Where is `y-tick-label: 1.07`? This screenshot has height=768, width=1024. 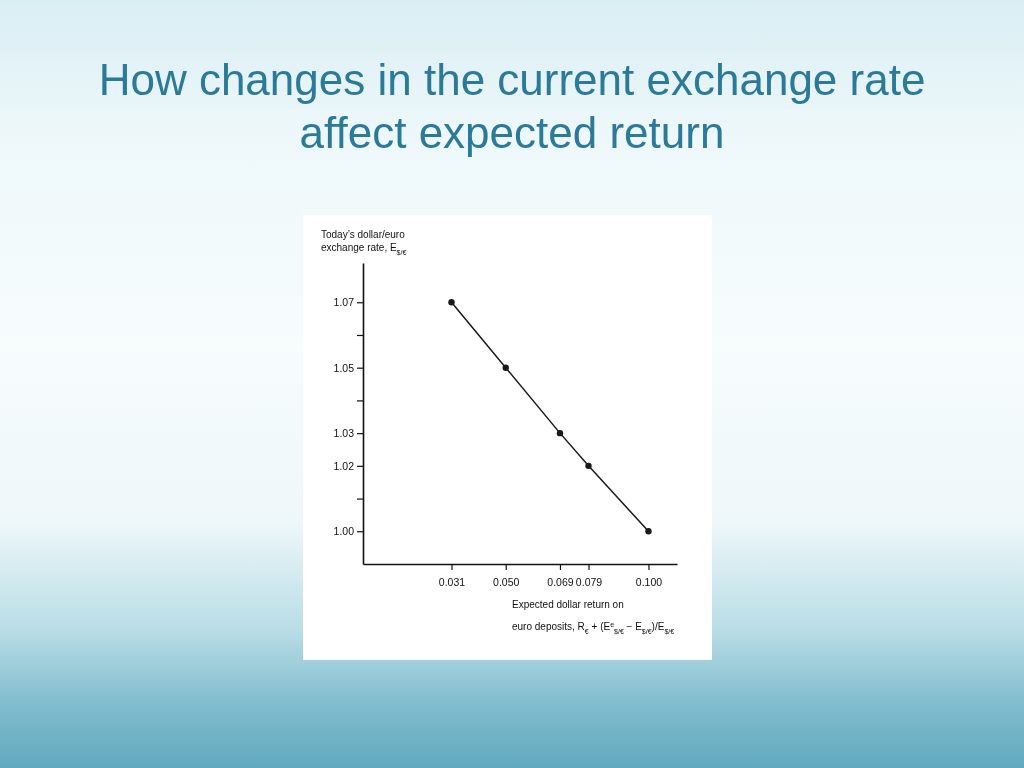
y-tick-label: 1.07 is located at coordinates (344, 302).